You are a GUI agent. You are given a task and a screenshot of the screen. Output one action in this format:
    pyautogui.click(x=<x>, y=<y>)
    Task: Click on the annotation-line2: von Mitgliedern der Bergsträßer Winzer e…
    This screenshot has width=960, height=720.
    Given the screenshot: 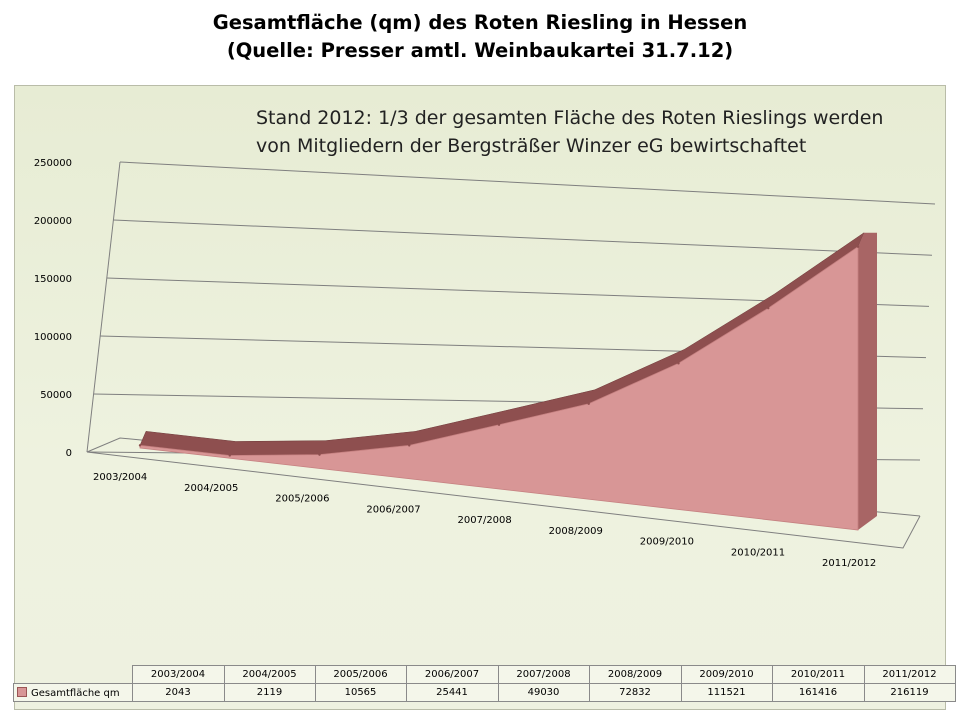 What is the action you would take?
    pyautogui.click(x=531, y=146)
    